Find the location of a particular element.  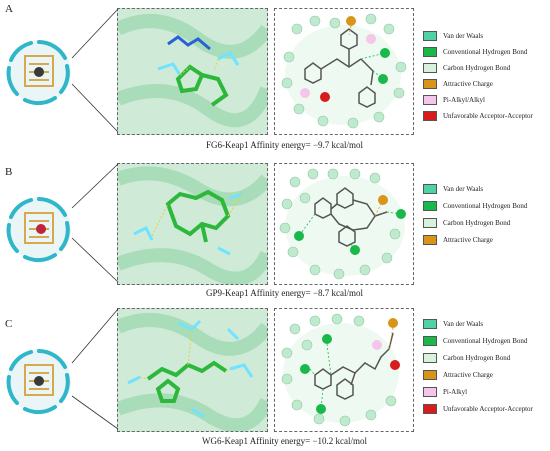

legend-label: Pi-Alkyl/Alkyl is located at coordinates (464, 100).